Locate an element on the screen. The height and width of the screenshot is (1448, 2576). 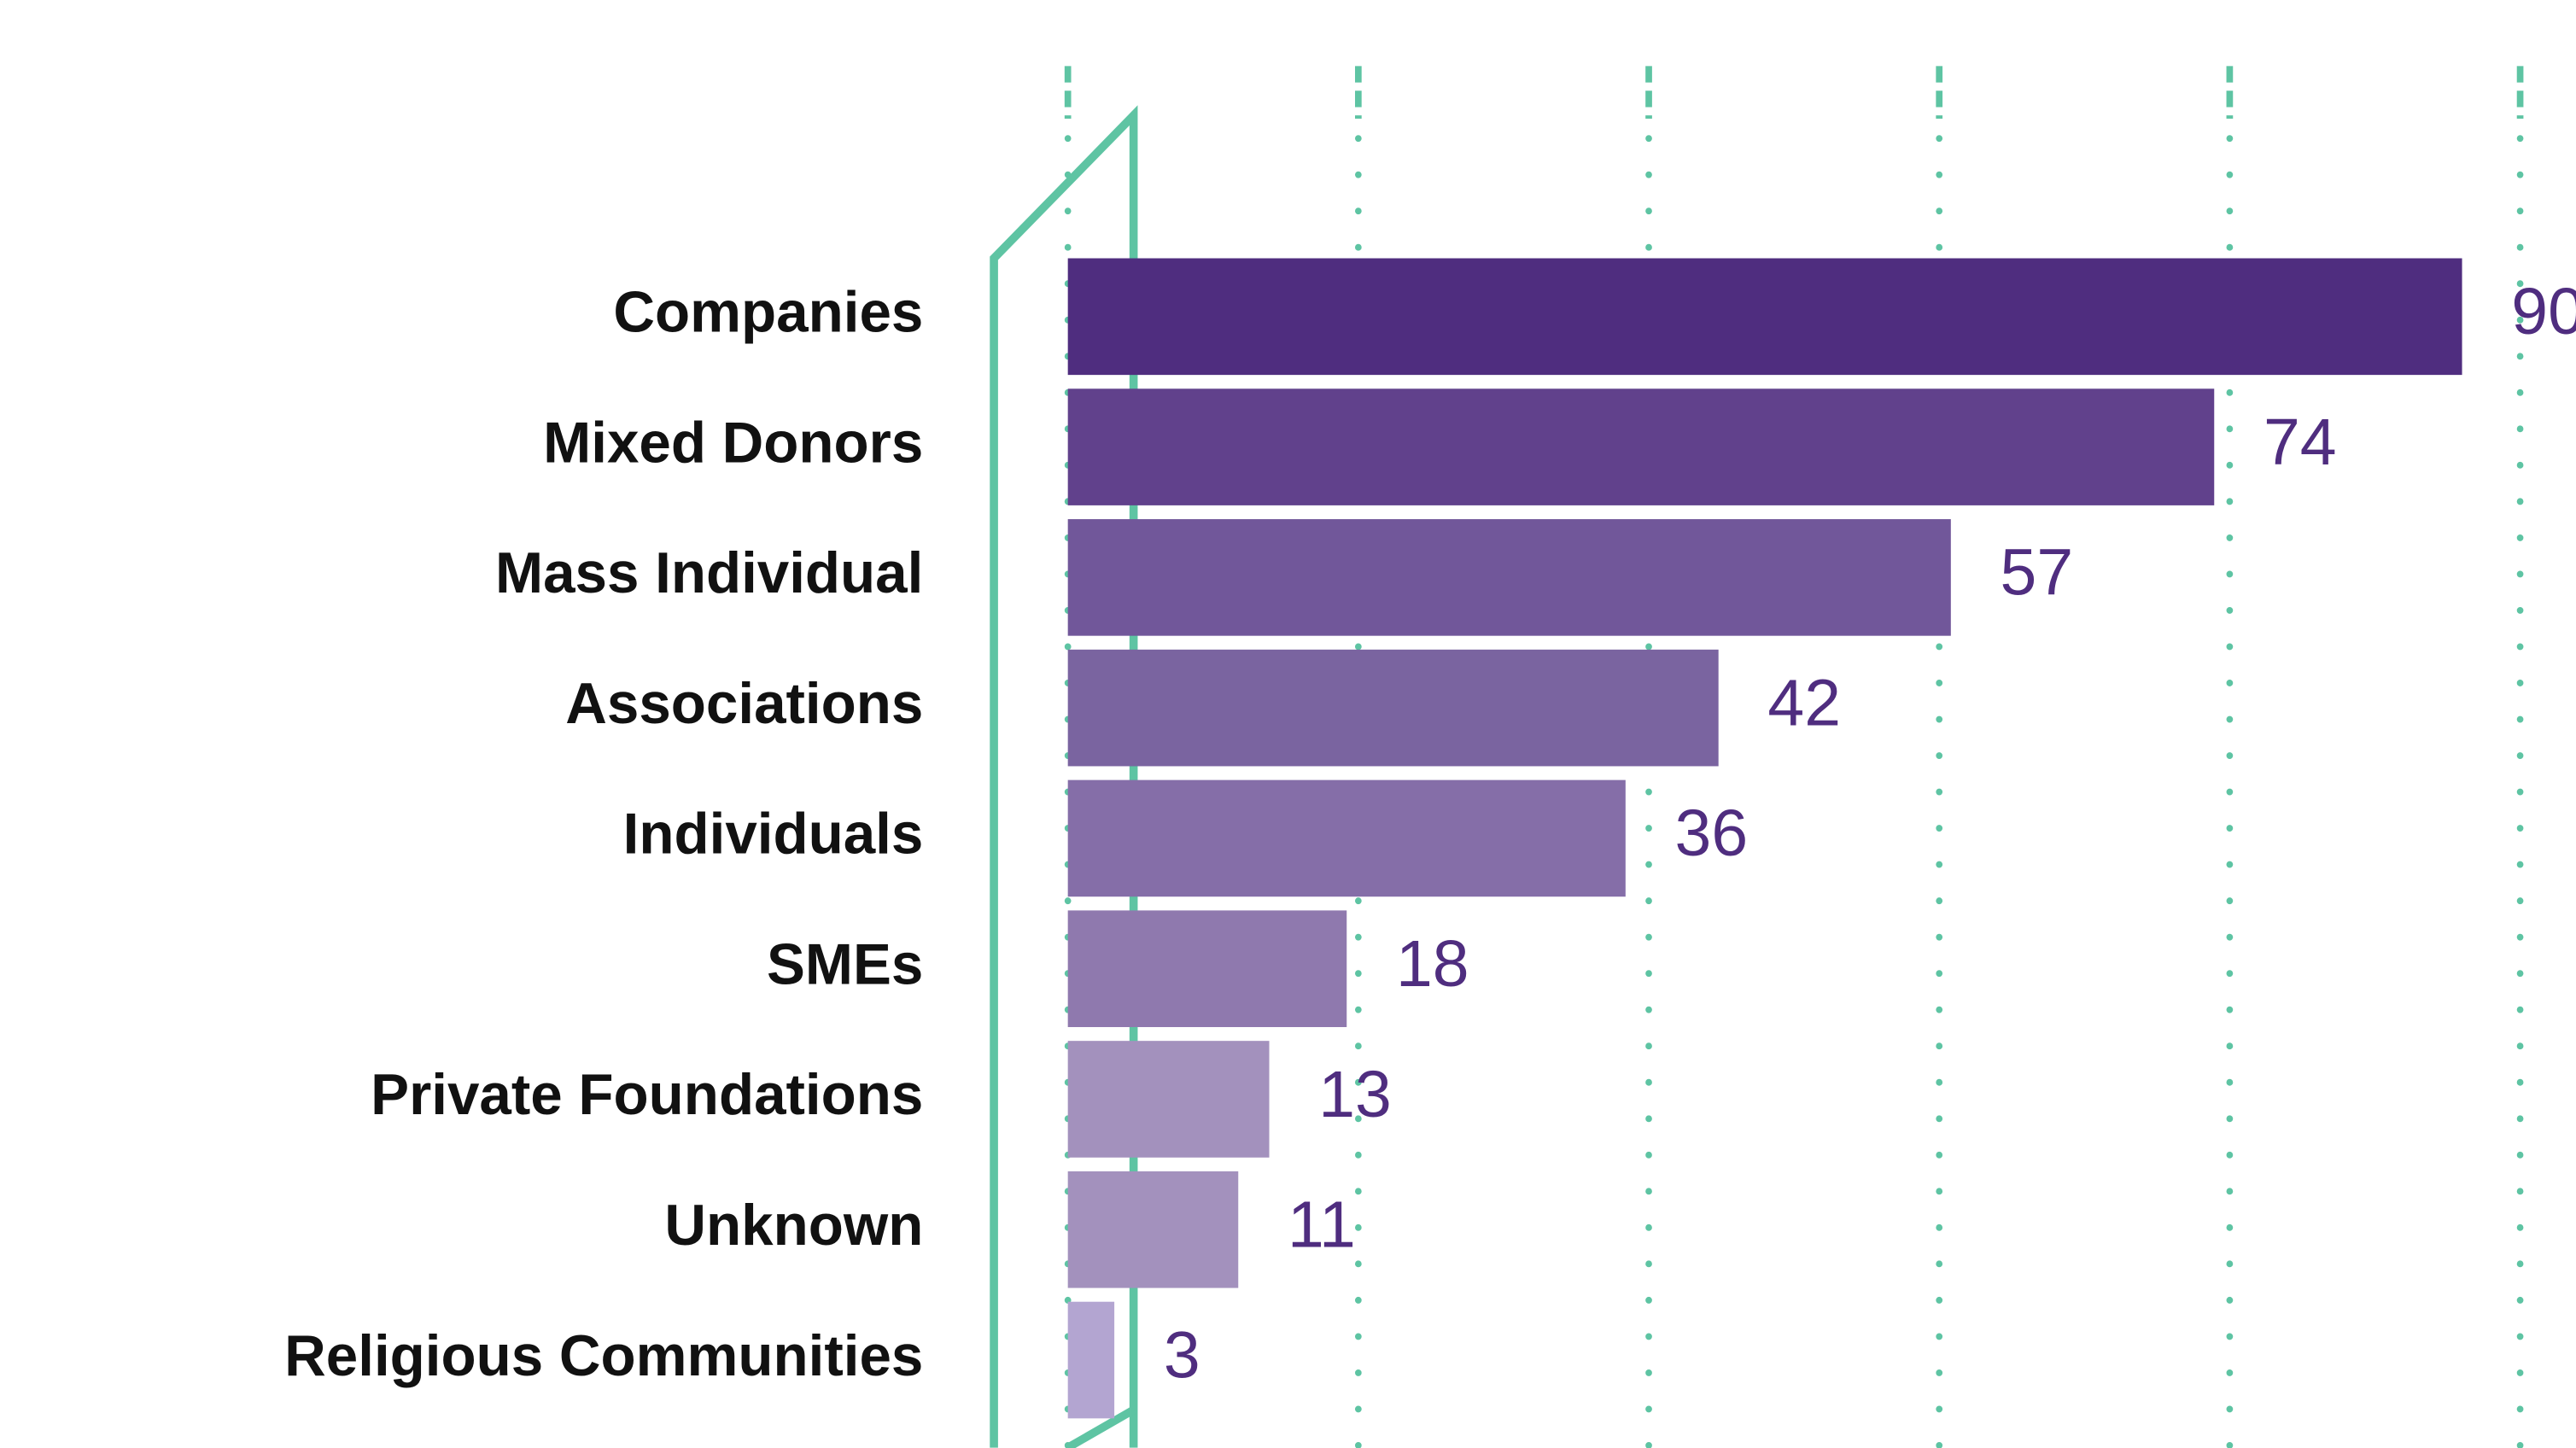
axis-break-edge is located at coordinates (1101, 1427).